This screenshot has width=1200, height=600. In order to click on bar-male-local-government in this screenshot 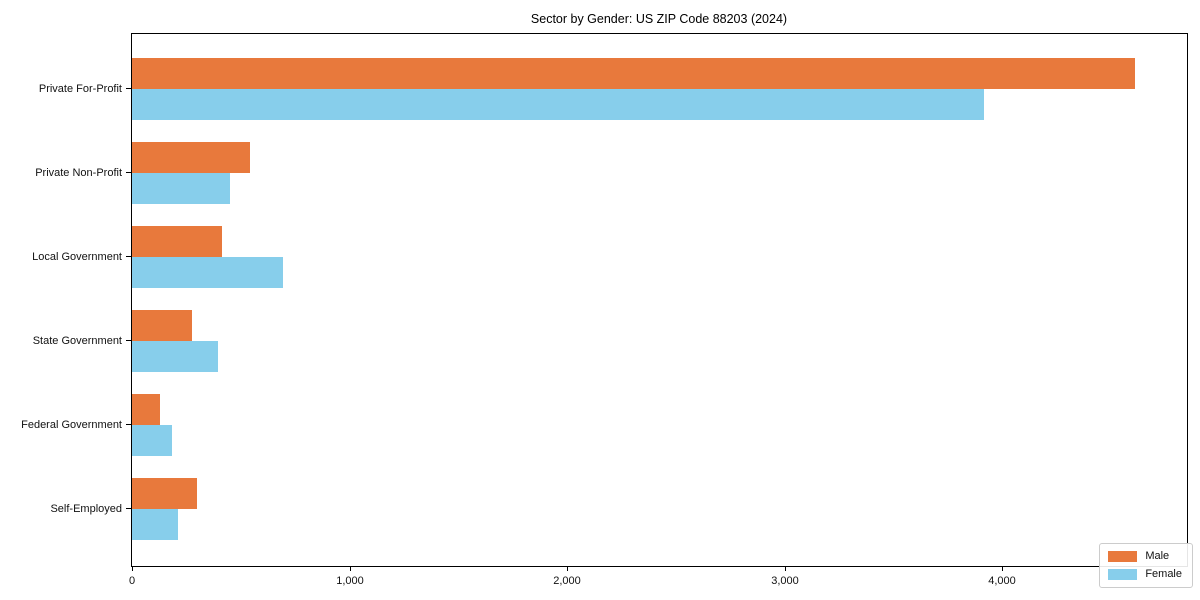, I will do `click(177, 241)`.